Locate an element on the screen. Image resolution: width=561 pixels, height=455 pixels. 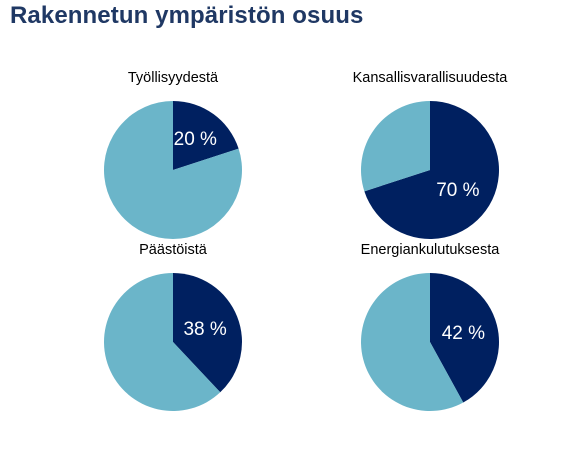
pie-chart-paastot: Päästöistä 38 % is located at coordinates (173, 332).